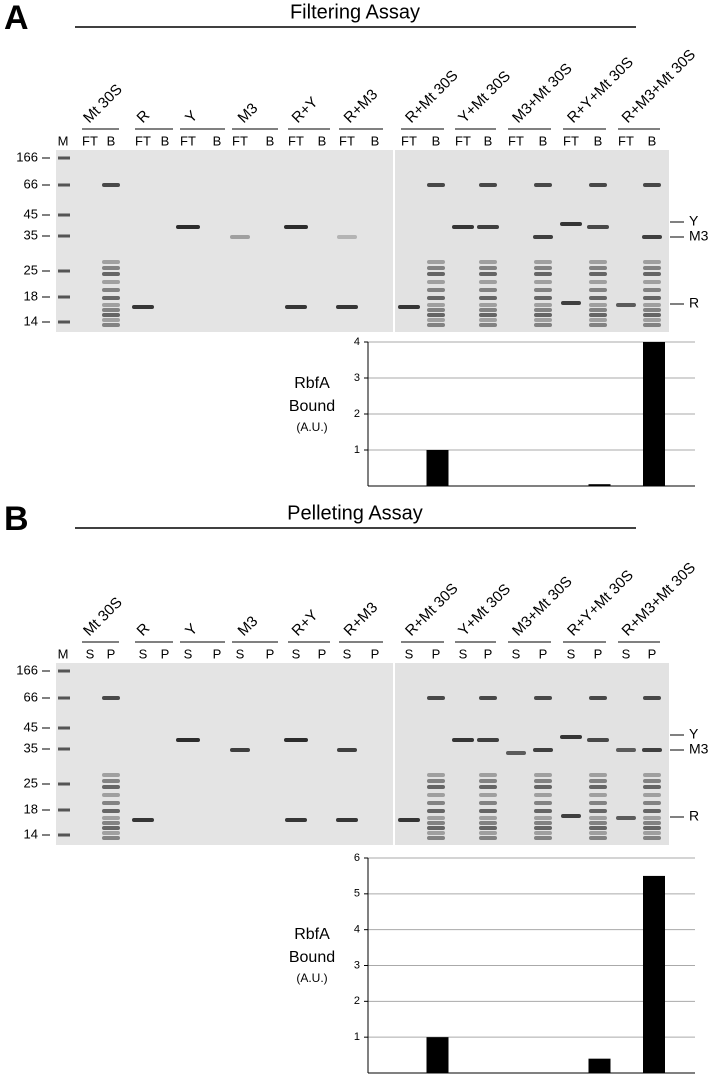  Describe the element at coordinates (311, 427) in the screenshot. I see `y-axis-label: (A.U.)` at that location.